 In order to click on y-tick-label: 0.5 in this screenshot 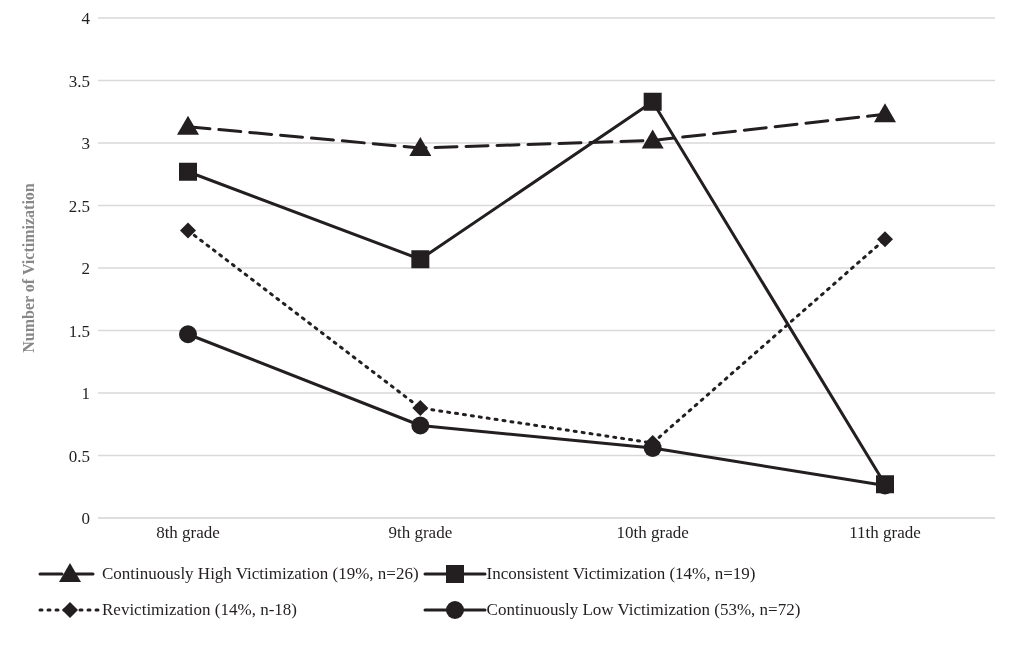, I will do `click(79, 456)`.